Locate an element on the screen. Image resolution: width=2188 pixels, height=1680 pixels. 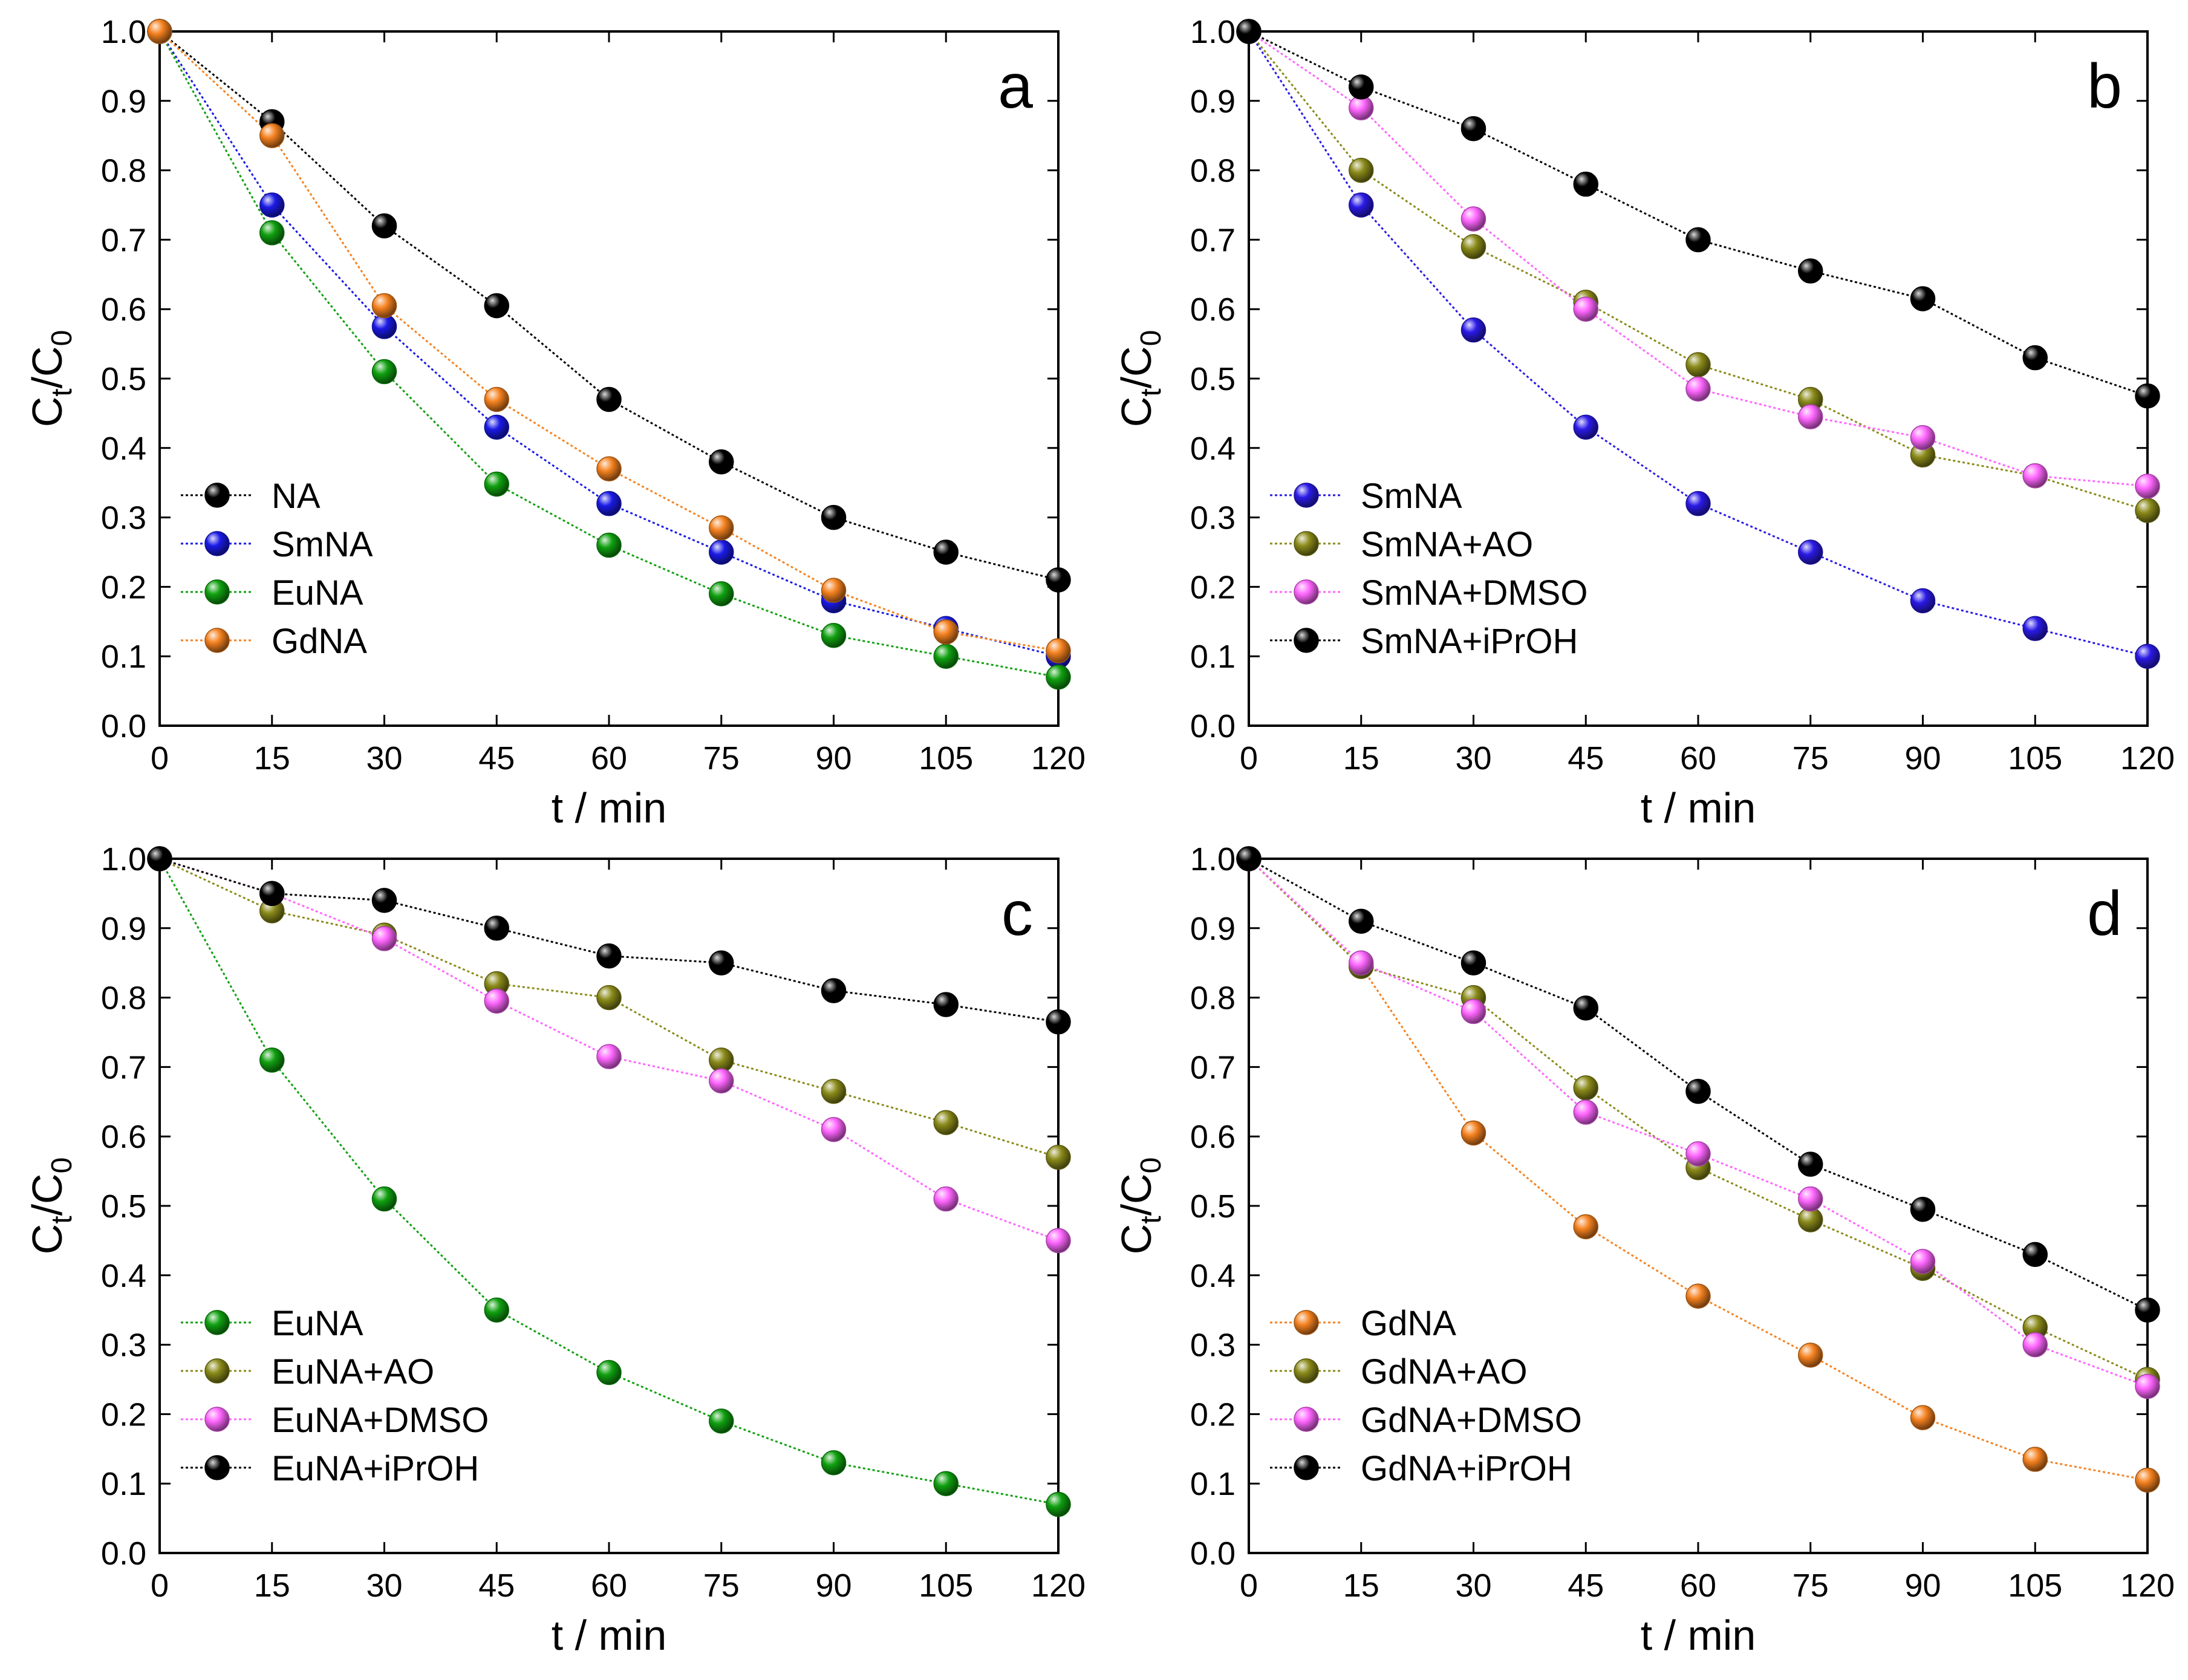
legend-label: GdNA is located at coordinates (319, 641).